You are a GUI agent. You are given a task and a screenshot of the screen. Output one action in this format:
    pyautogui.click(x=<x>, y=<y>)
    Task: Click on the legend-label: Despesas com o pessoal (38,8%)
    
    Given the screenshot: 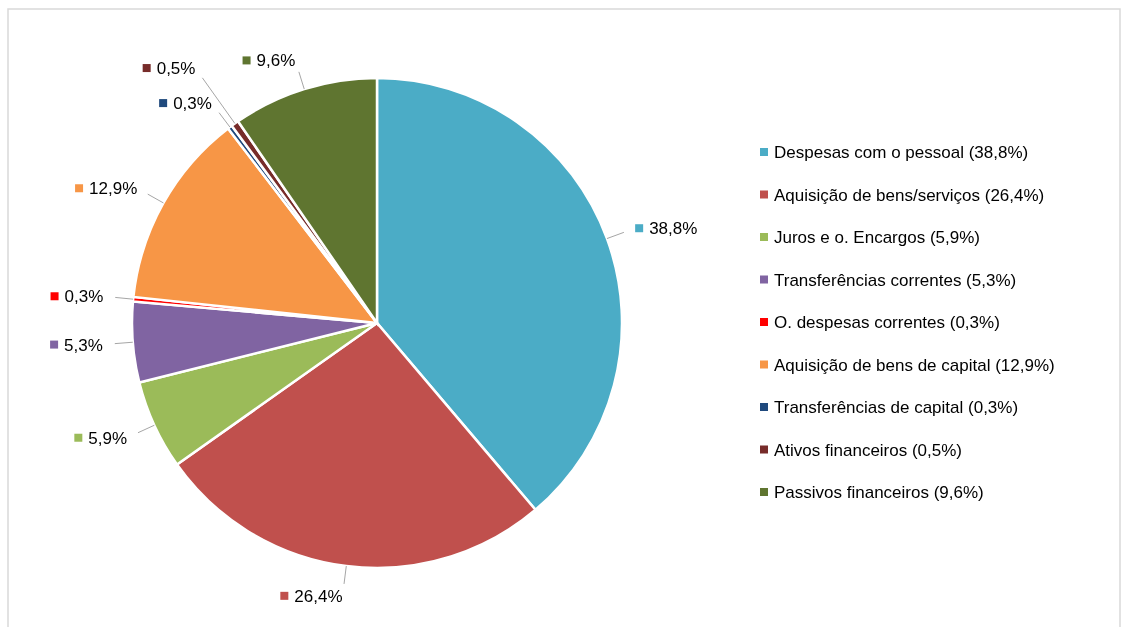 What is the action you would take?
    pyautogui.click(x=901, y=152)
    